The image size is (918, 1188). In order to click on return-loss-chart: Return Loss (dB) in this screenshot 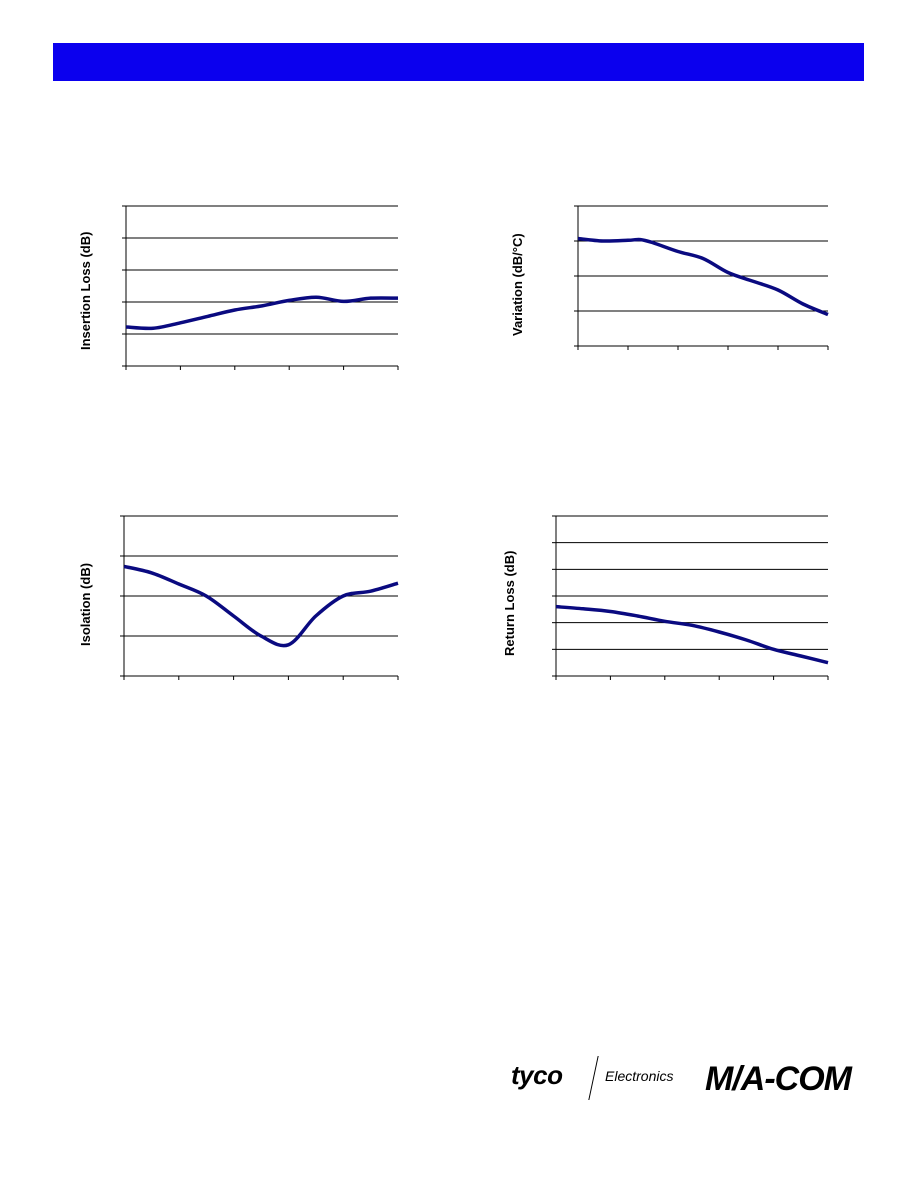, I will do `click(670, 600)`.